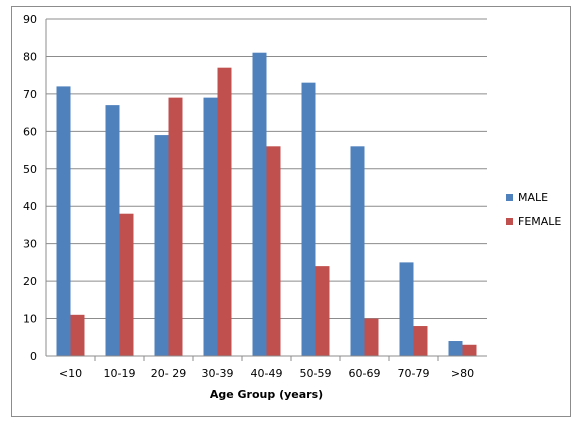  What do you see at coordinates (539, 221) in the screenshot?
I see `legend-label-female: FEMALE` at bounding box center [539, 221].